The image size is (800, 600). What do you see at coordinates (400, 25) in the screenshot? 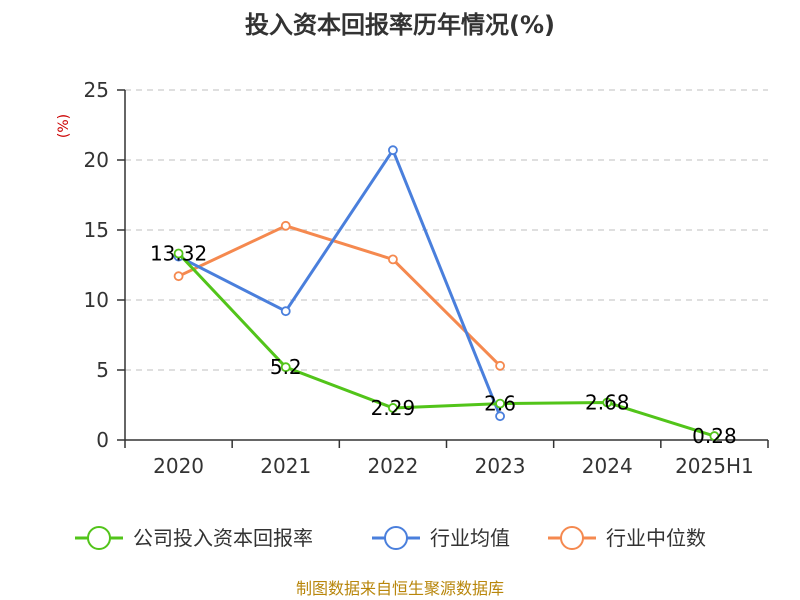
I see `chart-title: 投入资本回报率历年情况(%)` at bounding box center [400, 25].